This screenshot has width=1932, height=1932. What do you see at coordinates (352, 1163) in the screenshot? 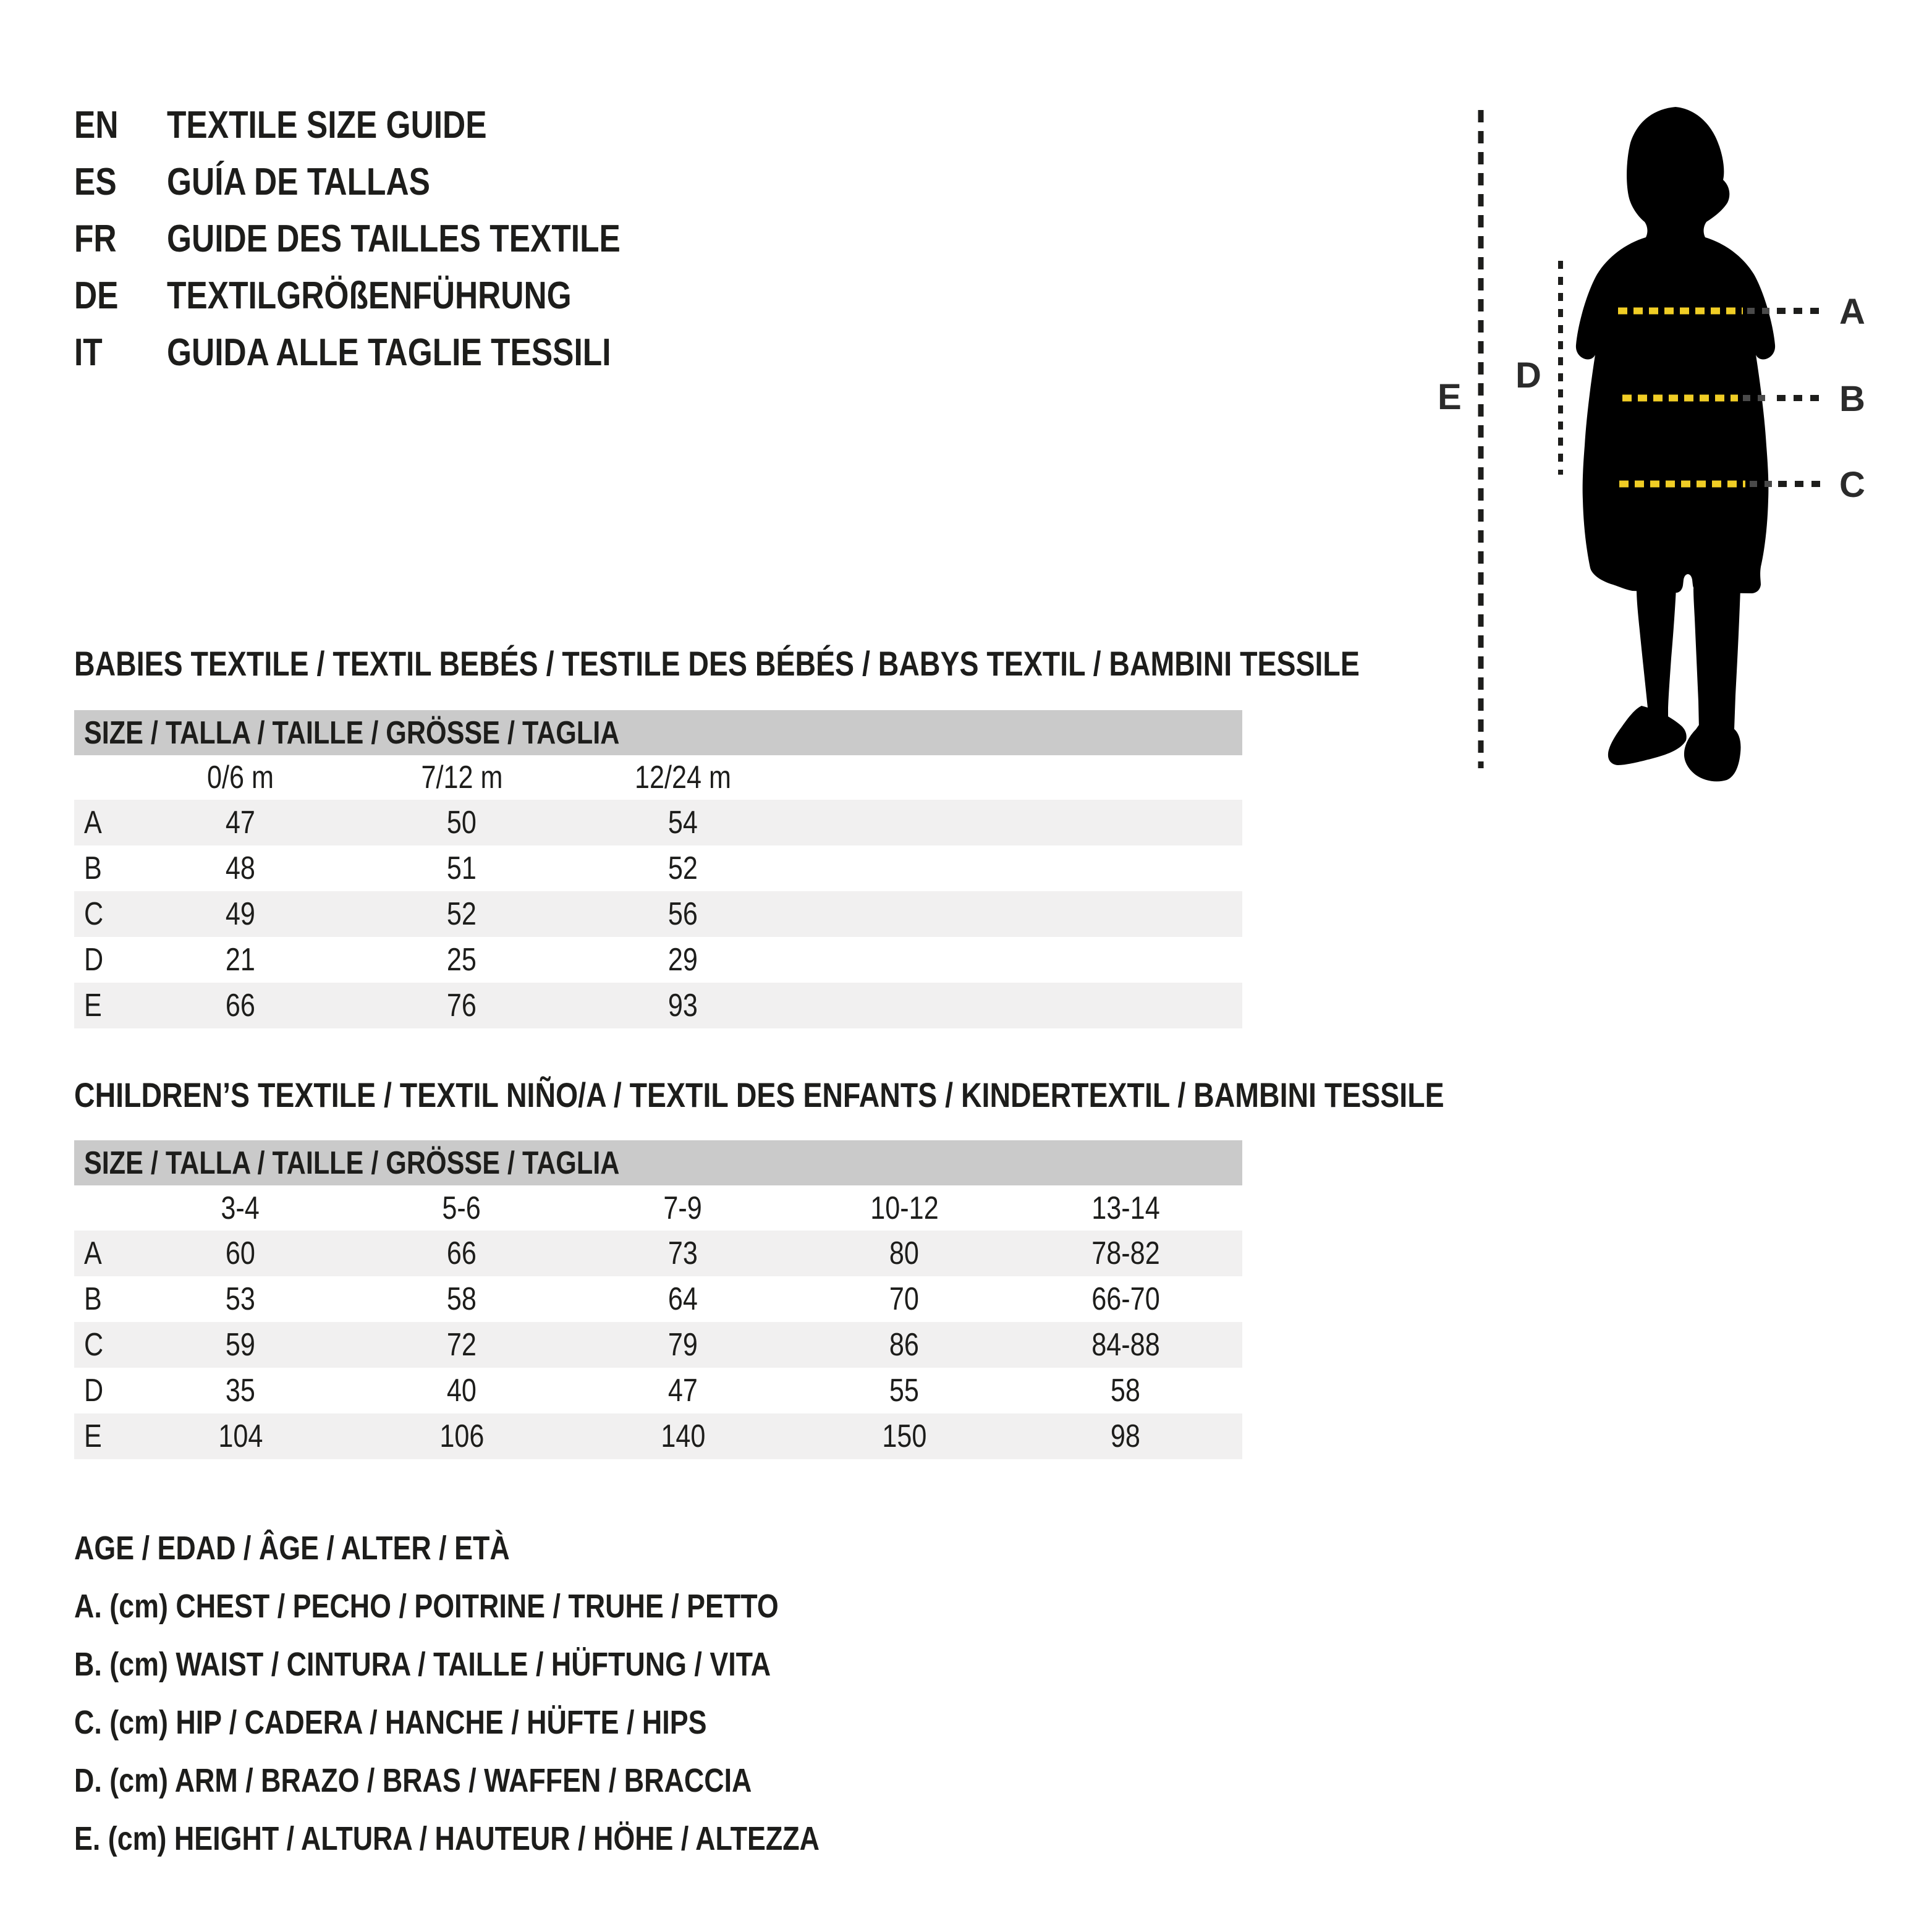
I see `children-size-header-text: SIZE / TALLA / TAILLE / GRÖSSE / TAGLIA` at bounding box center [352, 1163].